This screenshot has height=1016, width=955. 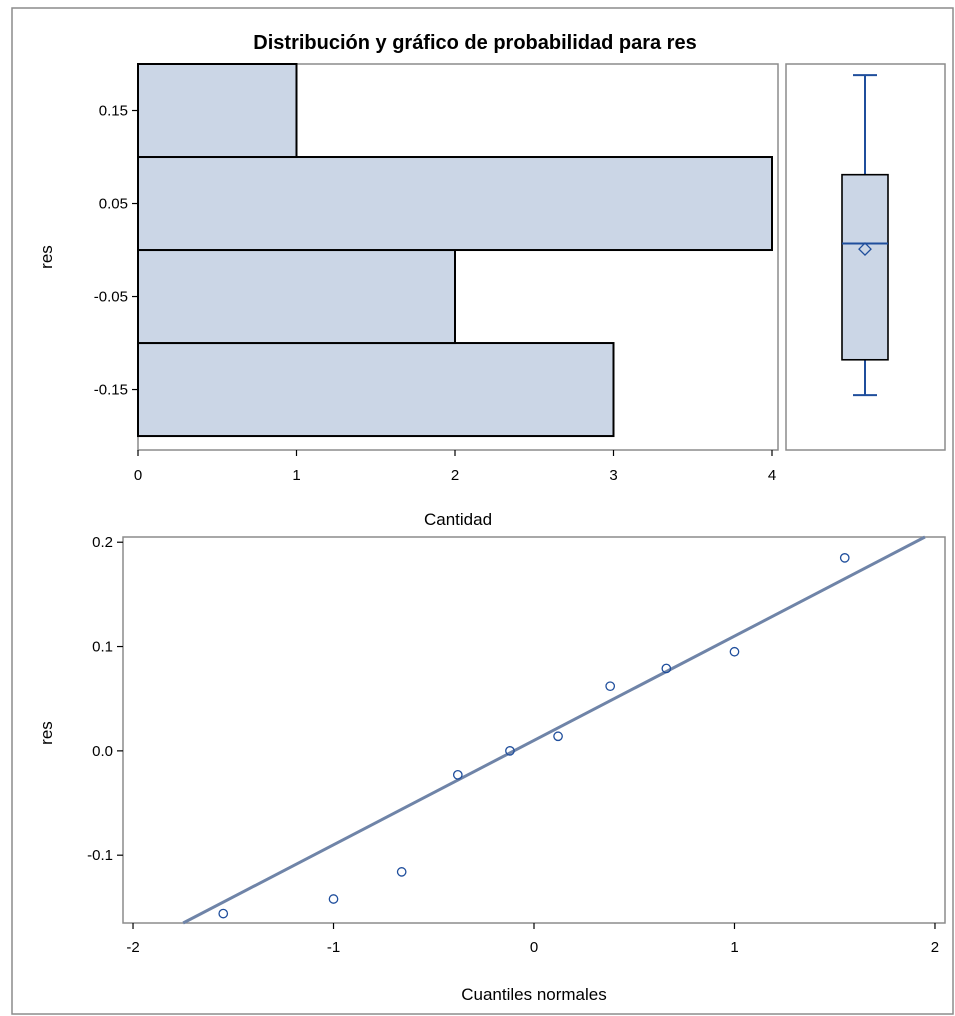 I want to click on histogram-y-tick-label: 0.05, so click(x=113, y=204).